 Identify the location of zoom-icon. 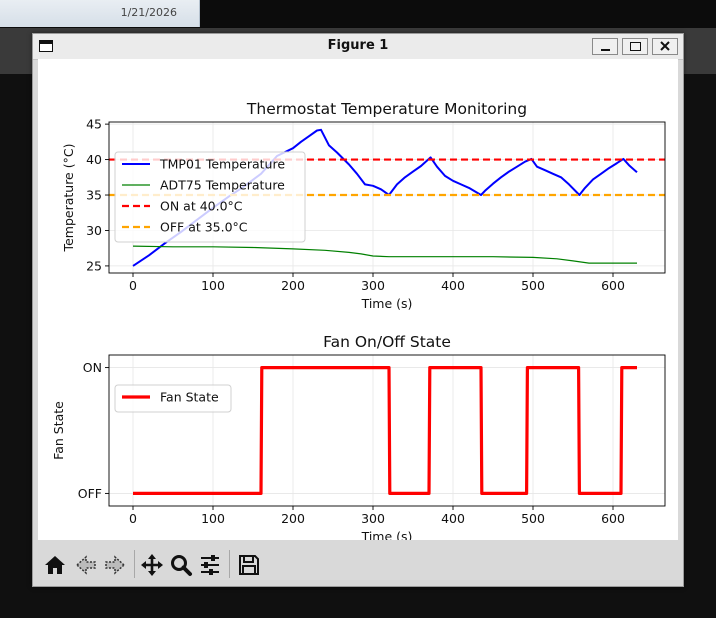
(181, 565).